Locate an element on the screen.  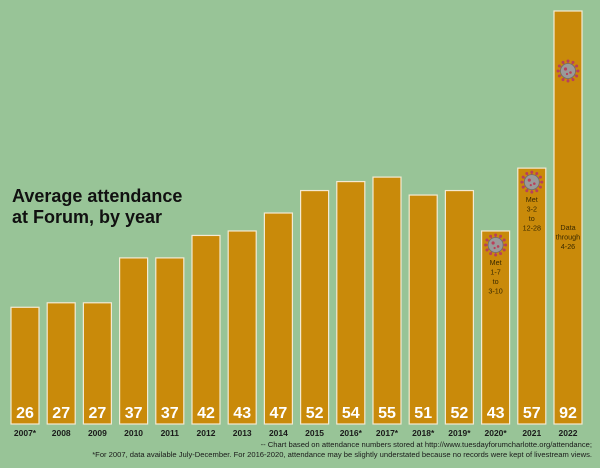
data-label: 54 is located at coordinates (351, 413).